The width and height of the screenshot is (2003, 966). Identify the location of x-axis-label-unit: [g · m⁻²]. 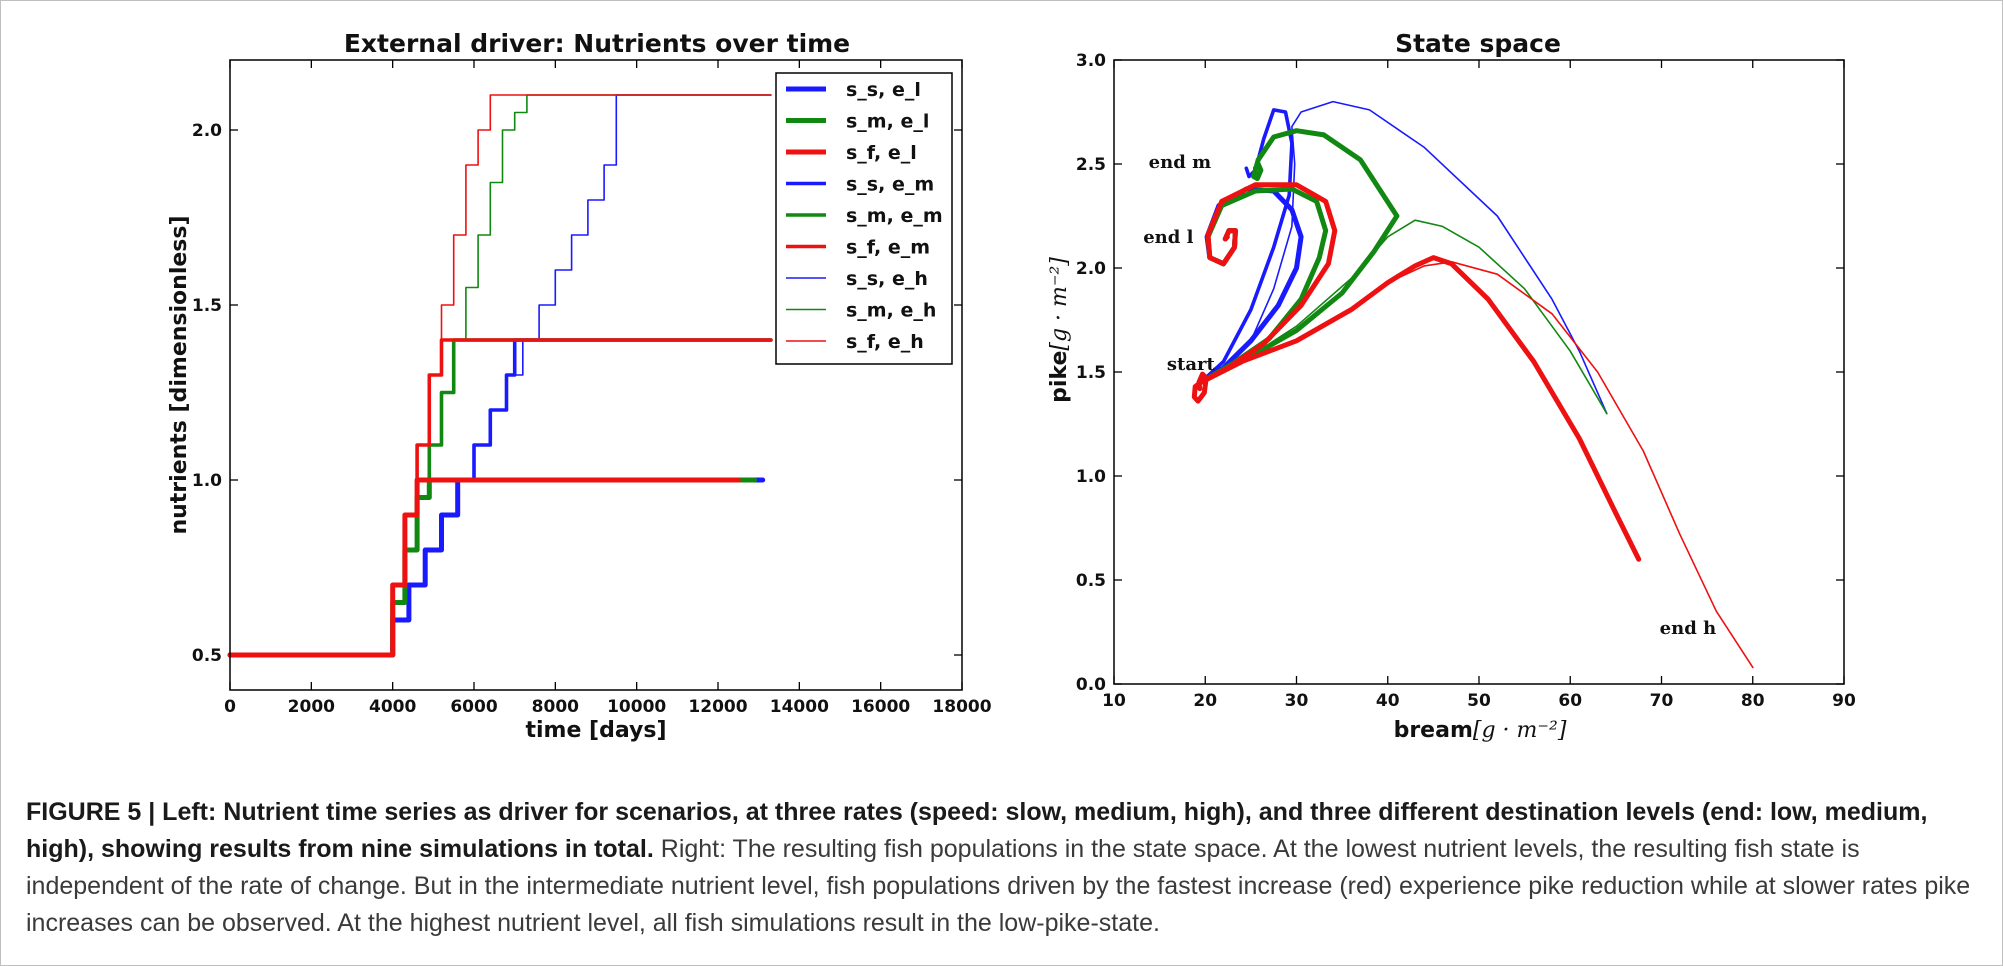
(1520, 730).